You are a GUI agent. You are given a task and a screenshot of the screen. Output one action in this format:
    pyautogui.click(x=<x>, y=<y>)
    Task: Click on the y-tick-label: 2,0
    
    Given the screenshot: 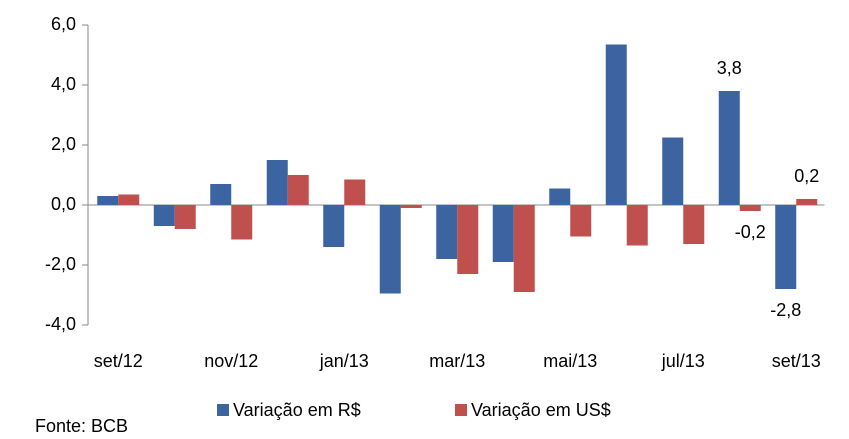 What is the action you would take?
    pyautogui.click(x=63, y=144)
    